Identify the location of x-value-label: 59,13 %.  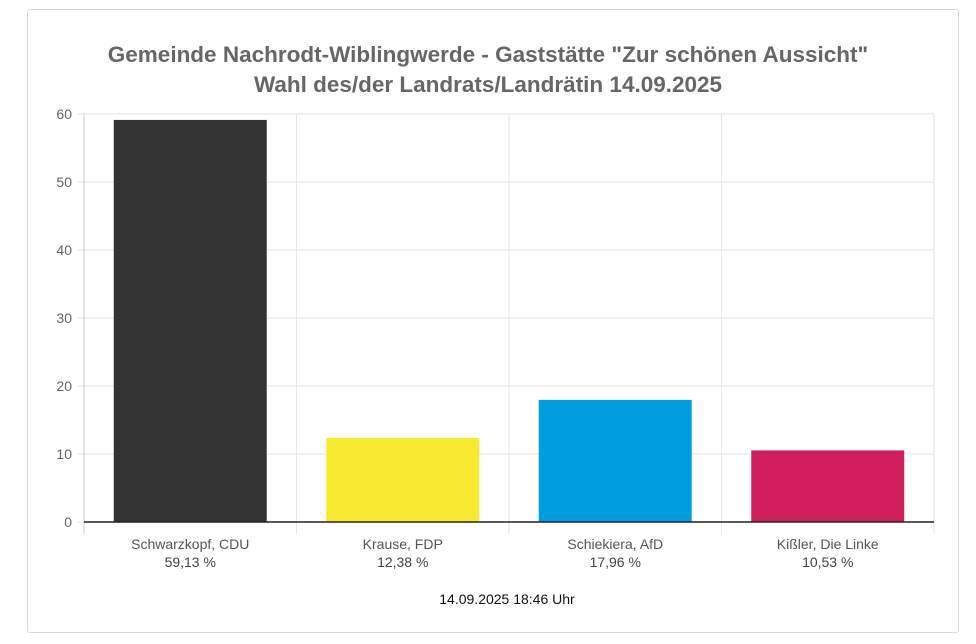
(190, 562).